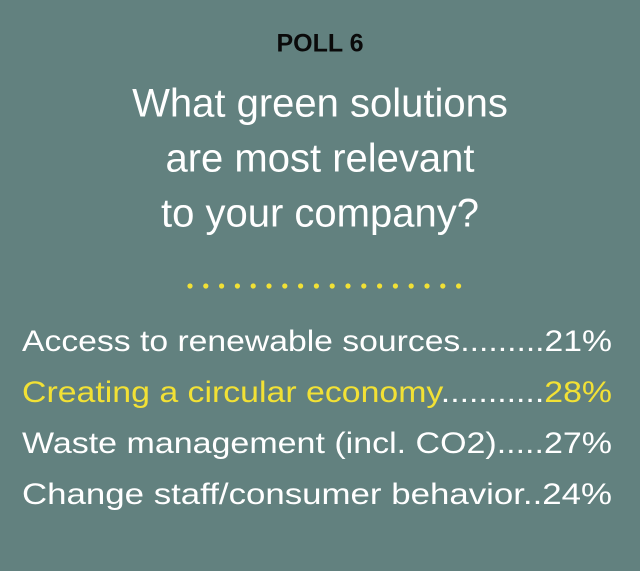  I want to click on separator-dots, so click(324, 286).